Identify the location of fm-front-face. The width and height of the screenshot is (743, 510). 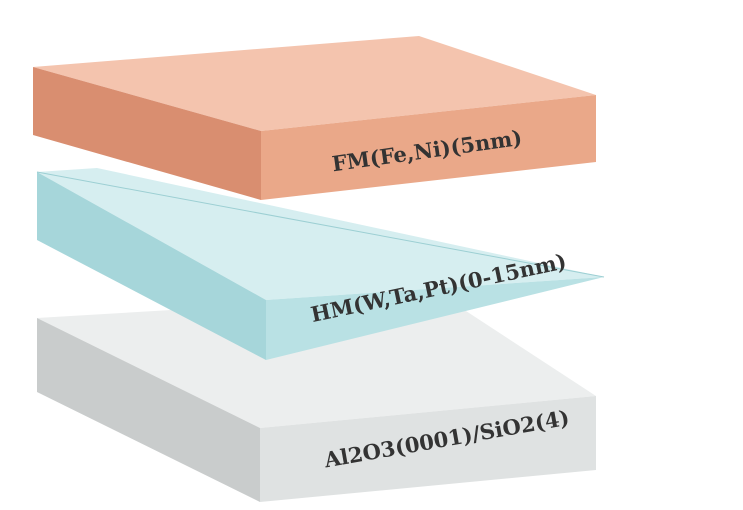
(428, 147).